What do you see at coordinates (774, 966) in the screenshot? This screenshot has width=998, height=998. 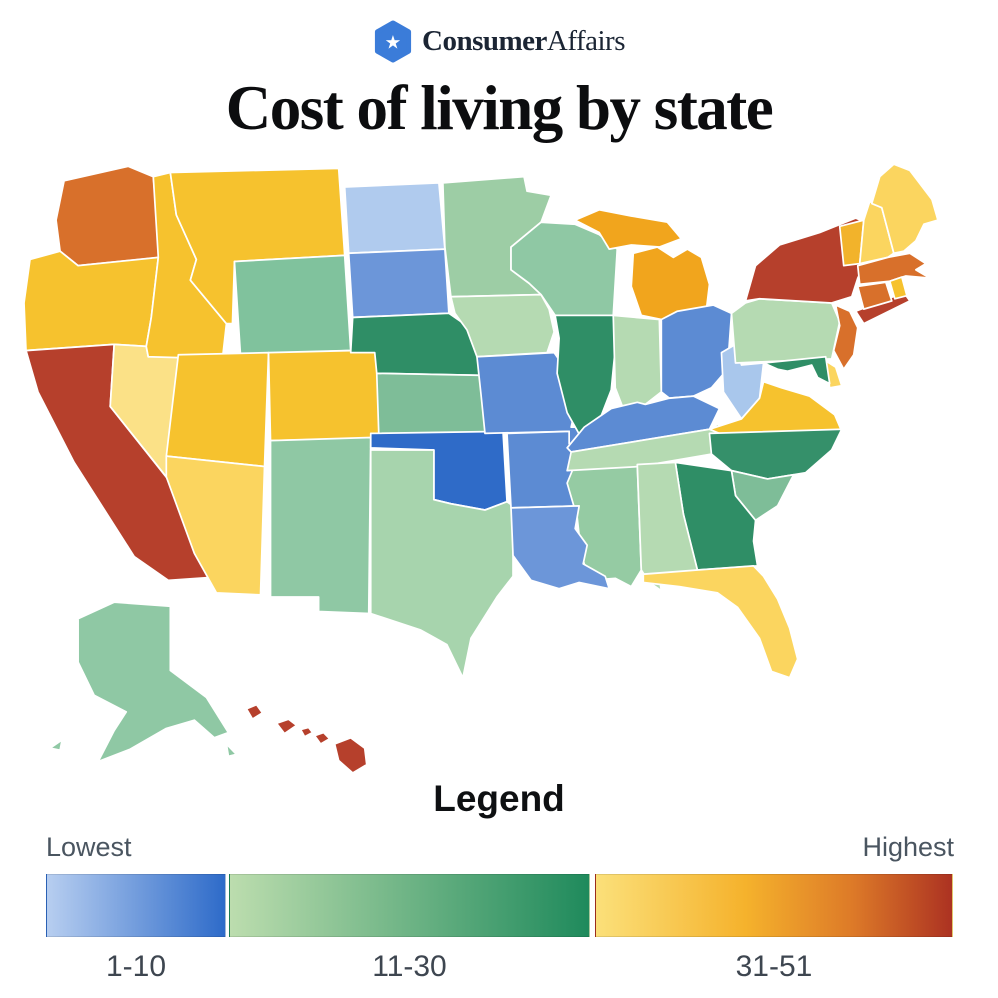 I see `legend-range-label-31-51: 31-51` at bounding box center [774, 966].